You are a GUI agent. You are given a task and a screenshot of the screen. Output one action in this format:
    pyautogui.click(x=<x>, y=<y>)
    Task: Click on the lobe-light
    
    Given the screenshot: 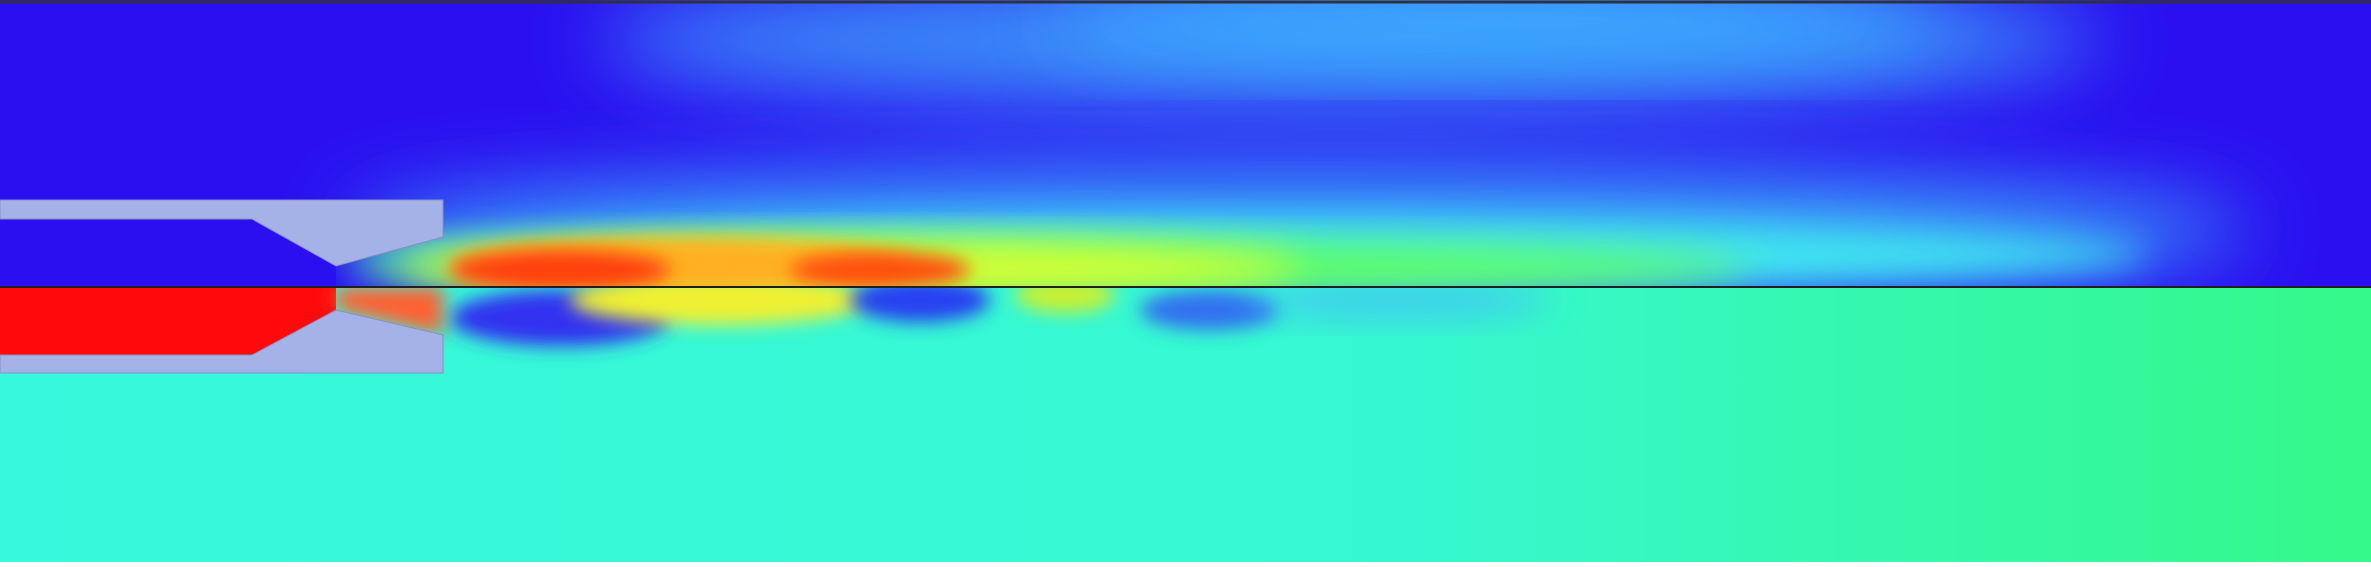 What is the action you would take?
    pyautogui.click(x=1400, y=302)
    